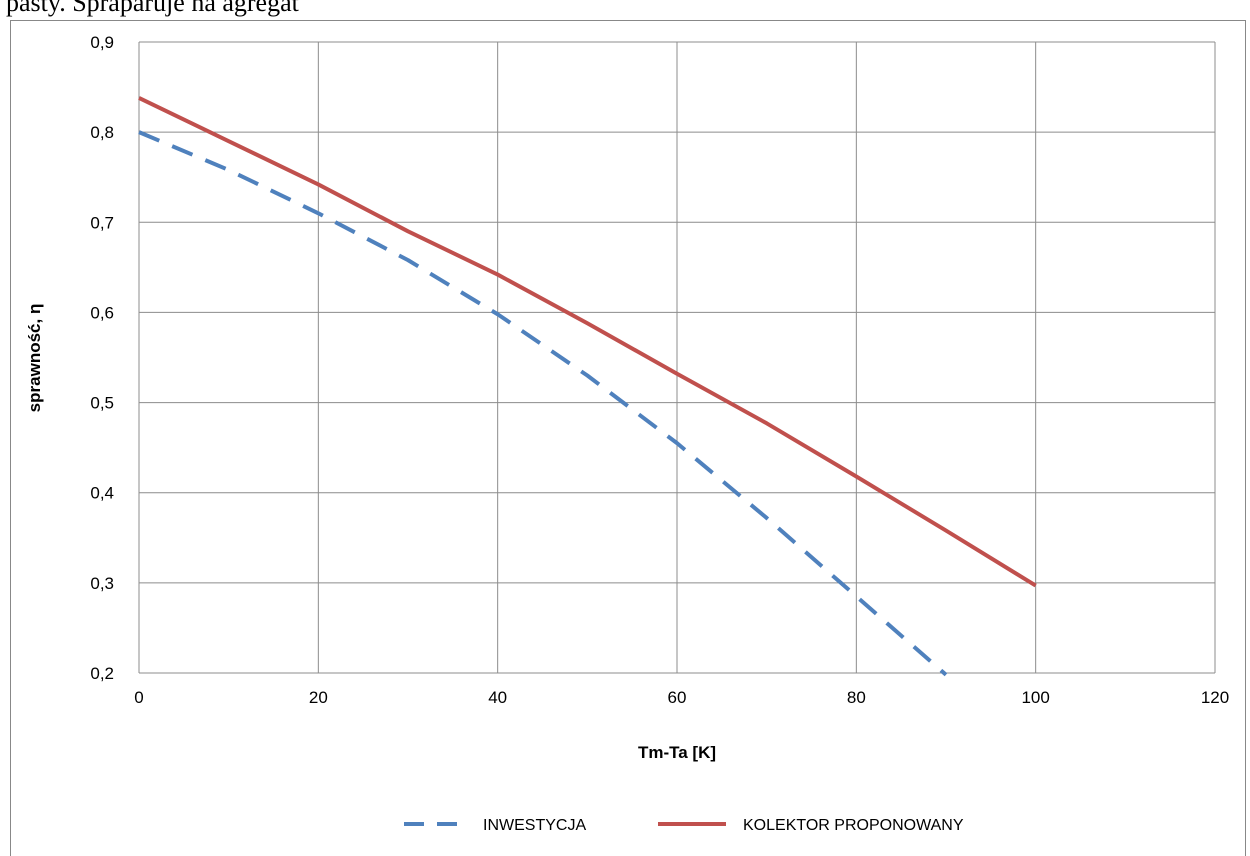 Image resolution: width=1250 pixels, height=856 pixels. I want to click on y-tick-label: 0,5, so click(102, 403).